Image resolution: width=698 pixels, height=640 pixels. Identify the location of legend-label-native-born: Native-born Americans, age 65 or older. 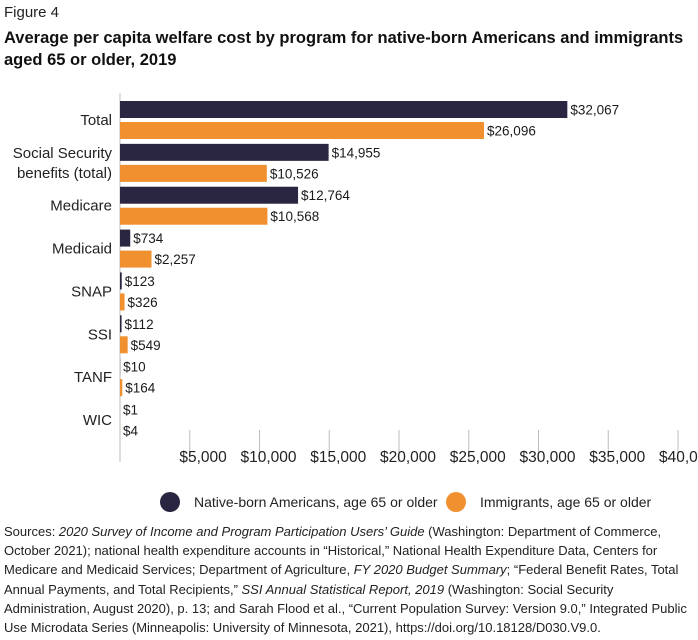
(316, 502).